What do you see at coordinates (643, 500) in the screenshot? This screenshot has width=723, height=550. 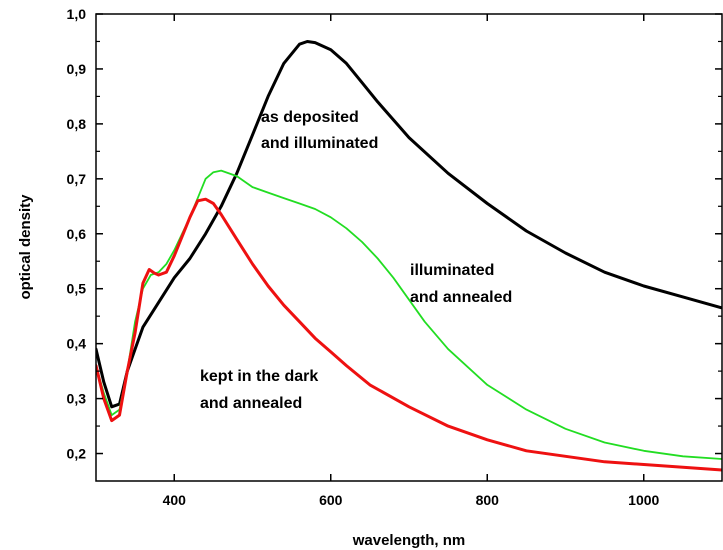 I see `x-tick-label: 1000` at bounding box center [643, 500].